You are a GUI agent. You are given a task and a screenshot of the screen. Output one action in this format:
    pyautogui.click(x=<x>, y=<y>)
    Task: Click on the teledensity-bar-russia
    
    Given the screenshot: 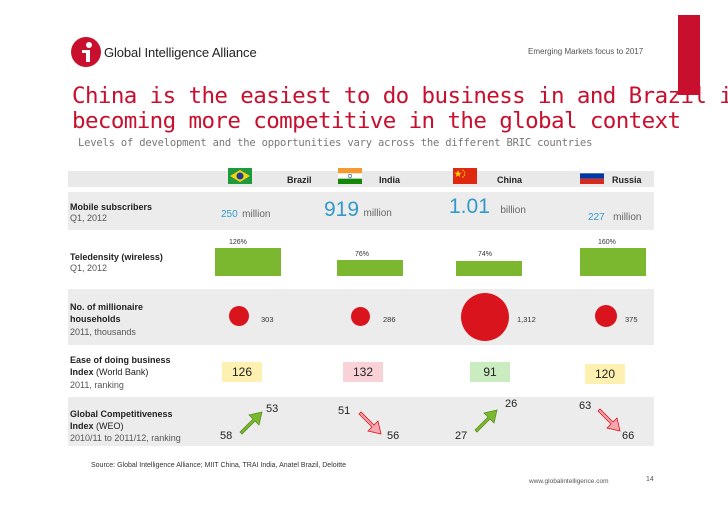 What is the action you would take?
    pyautogui.click(x=613, y=262)
    